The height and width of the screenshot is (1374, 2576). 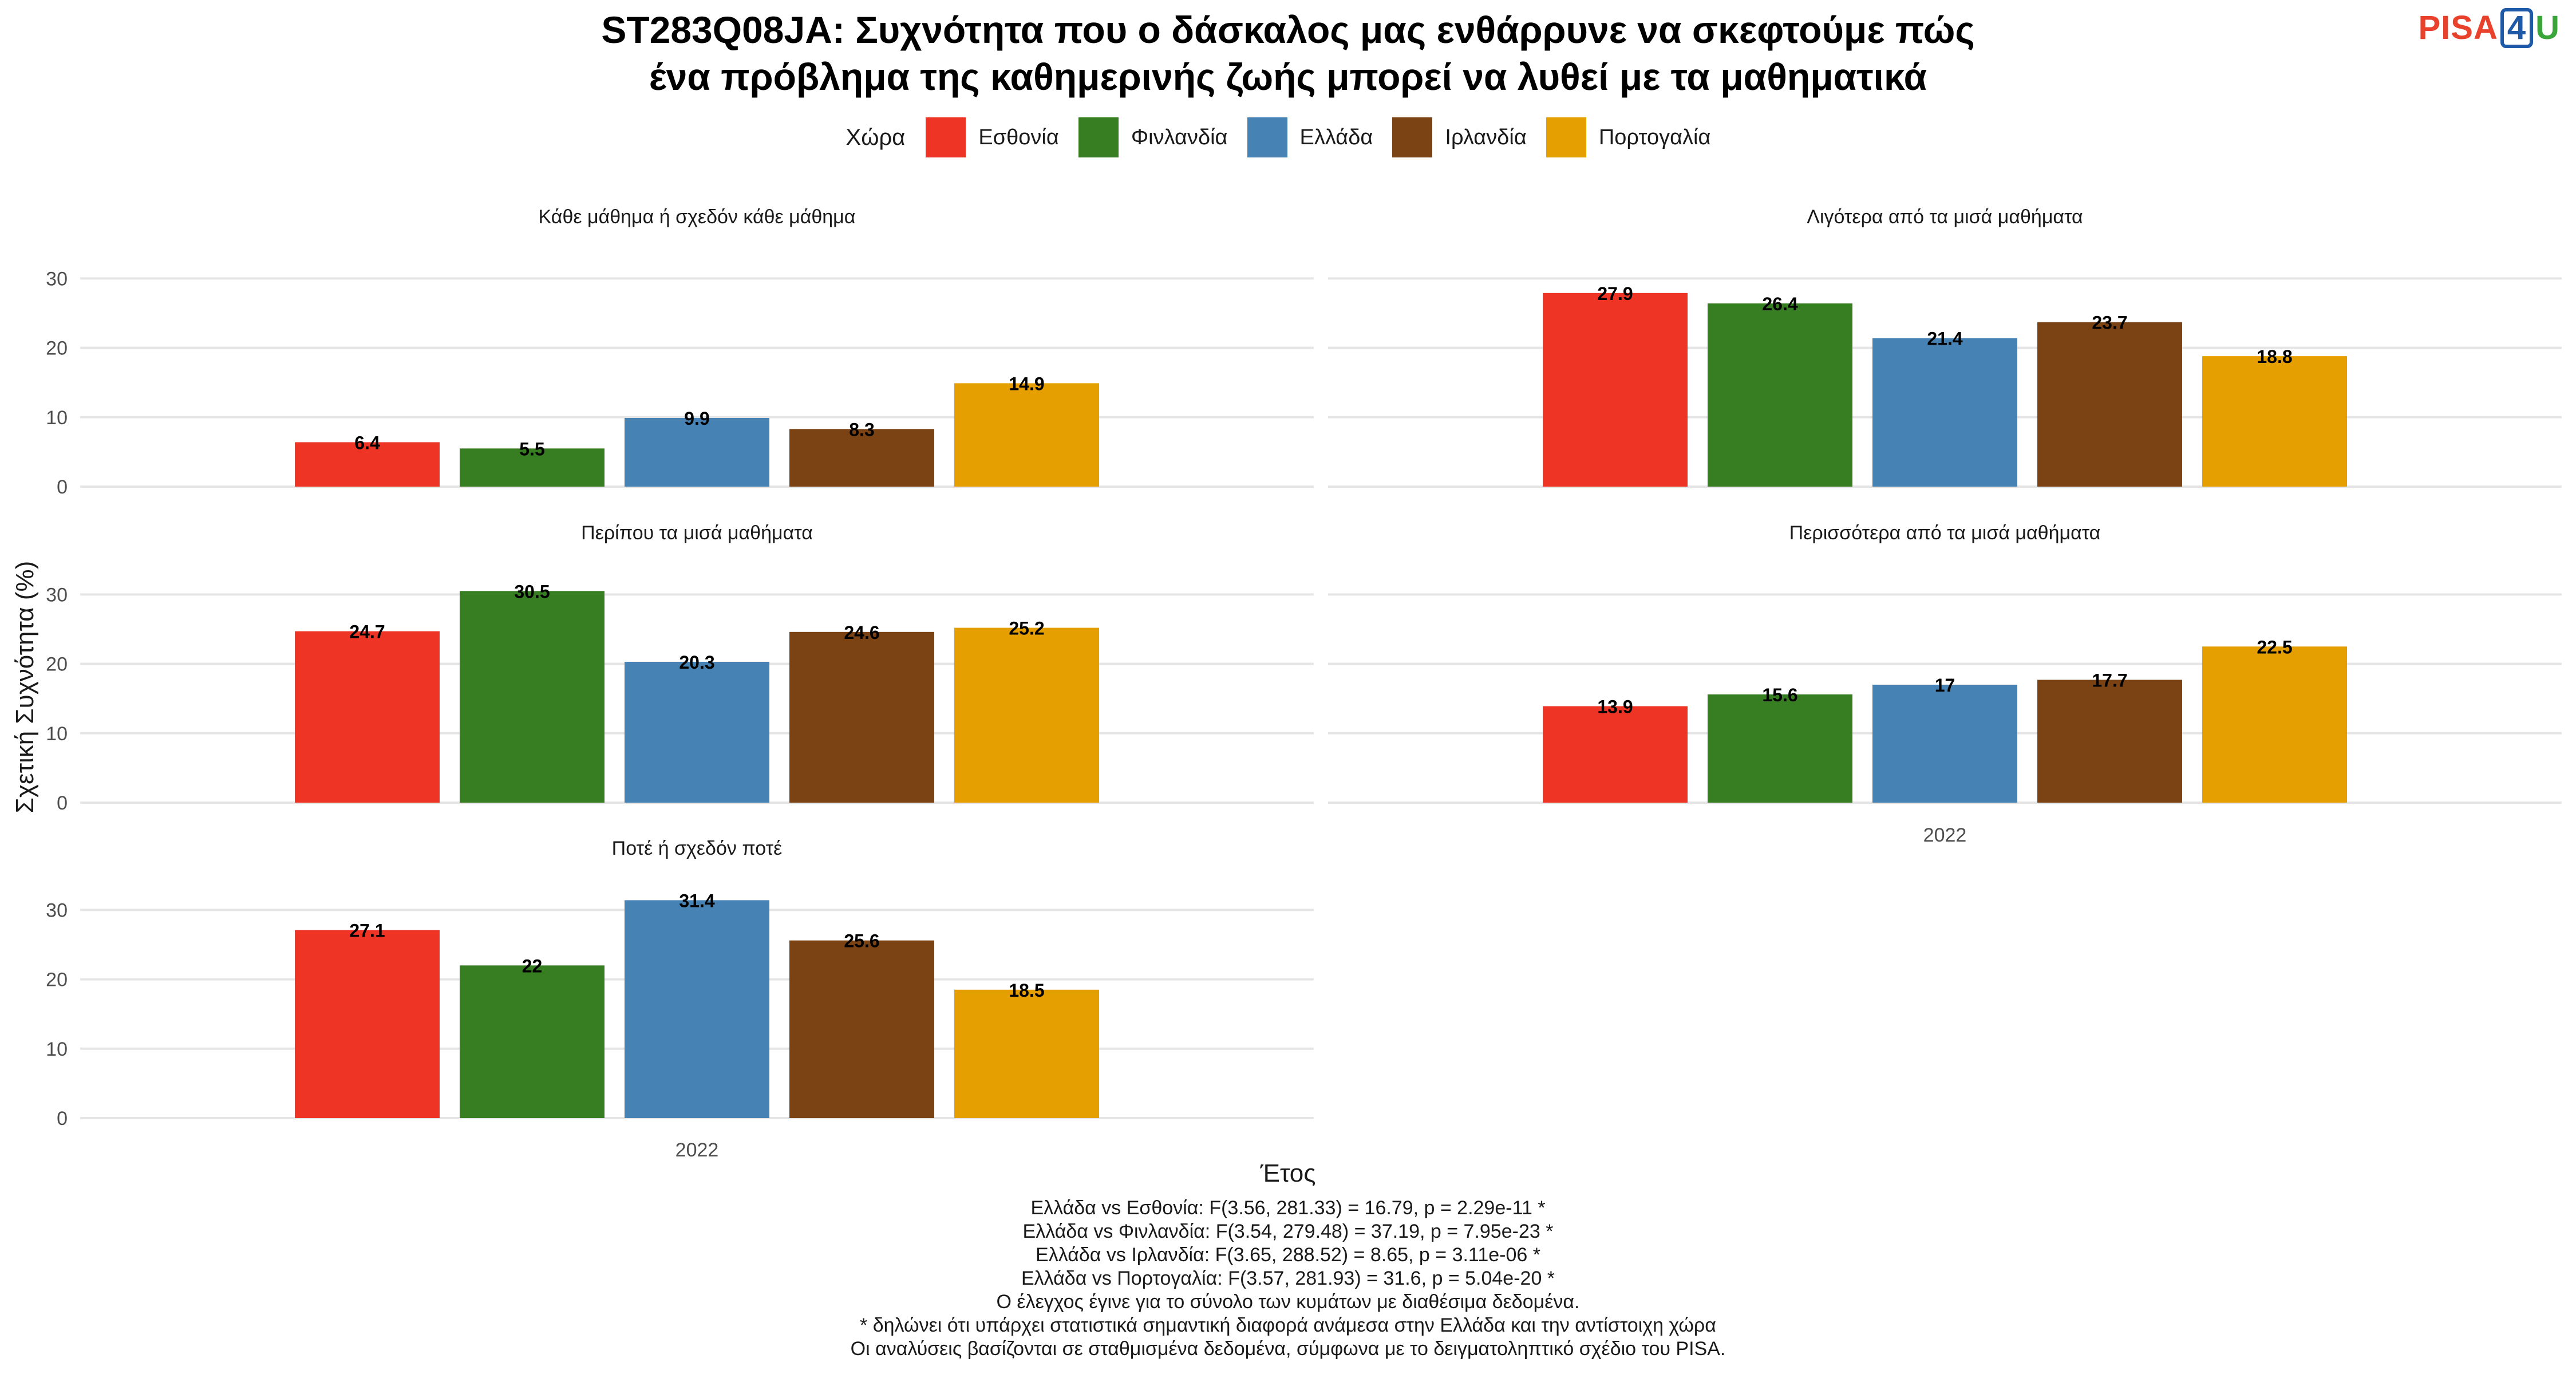 I want to click on bar-value-label-1-Πορτογαλία: 18.8, so click(x=2274, y=357).